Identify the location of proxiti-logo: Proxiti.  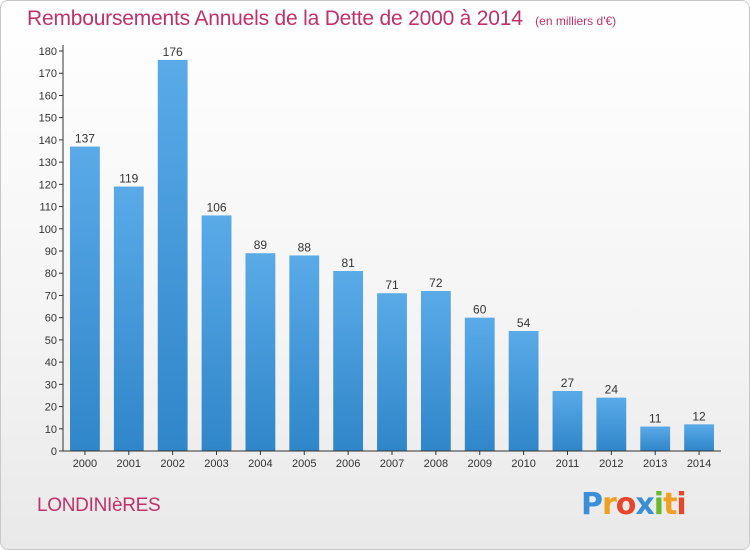
(634, 504).